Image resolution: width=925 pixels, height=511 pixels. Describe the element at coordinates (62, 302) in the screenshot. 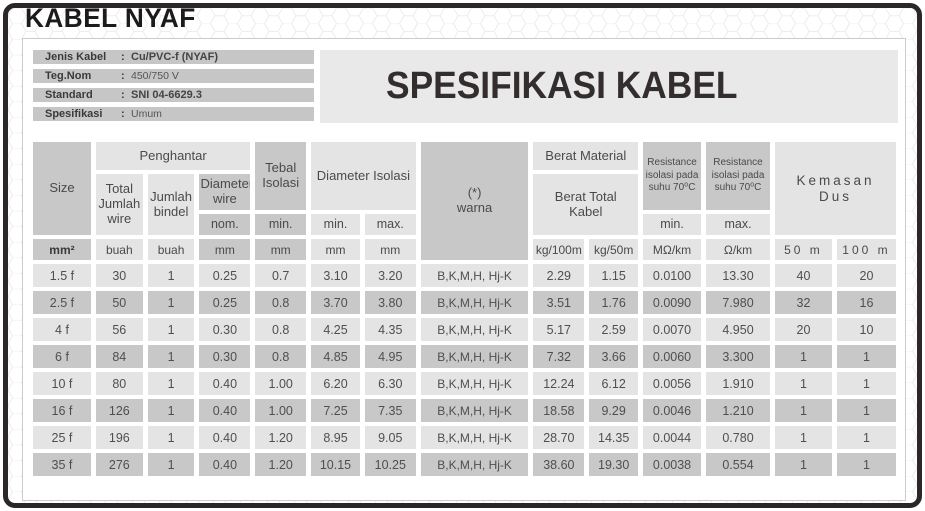

I see `row-size-cell: 2.5 f` at that location.